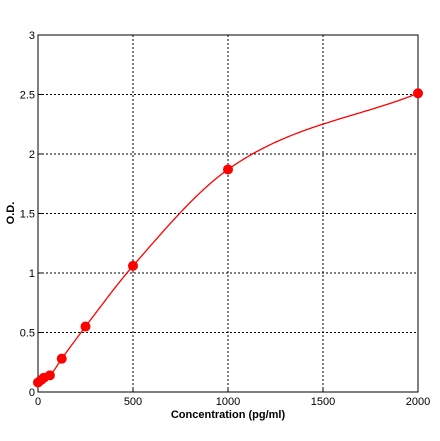 The image size is (440, 441). What do you see at coordinates (32, 393) in the screenshot?
I see `y-tick-label: 0` at bounding box center [32, 393].